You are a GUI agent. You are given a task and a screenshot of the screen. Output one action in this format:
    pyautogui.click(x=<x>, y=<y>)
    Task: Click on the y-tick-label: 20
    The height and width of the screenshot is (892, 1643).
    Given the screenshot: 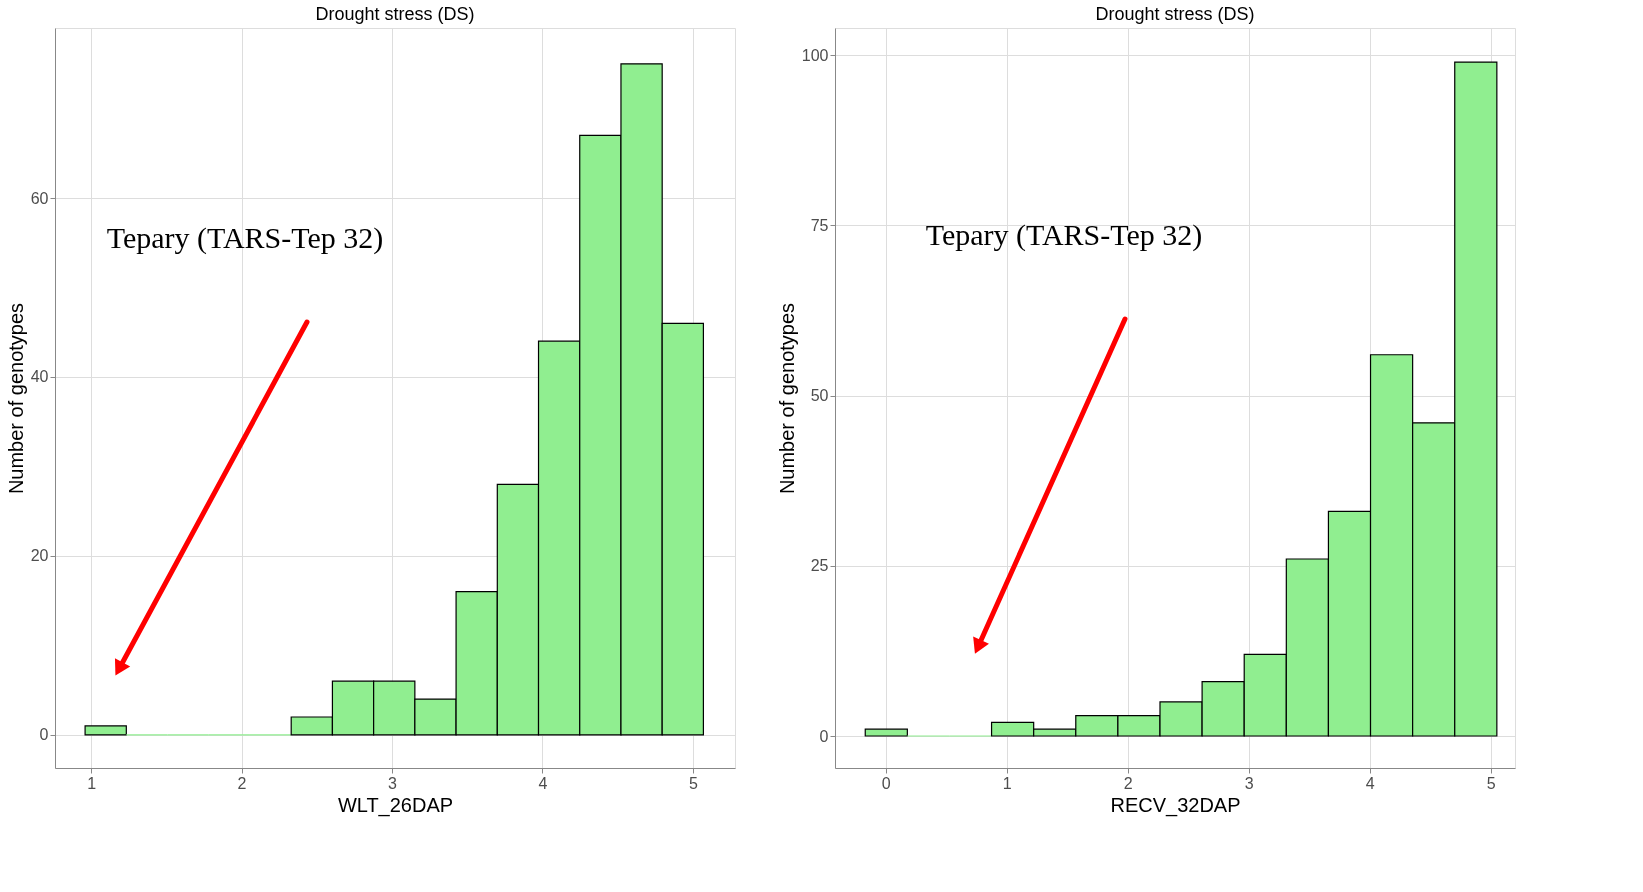 What is the action you would take?
    pyautogui.click(x=39, y=556)
    